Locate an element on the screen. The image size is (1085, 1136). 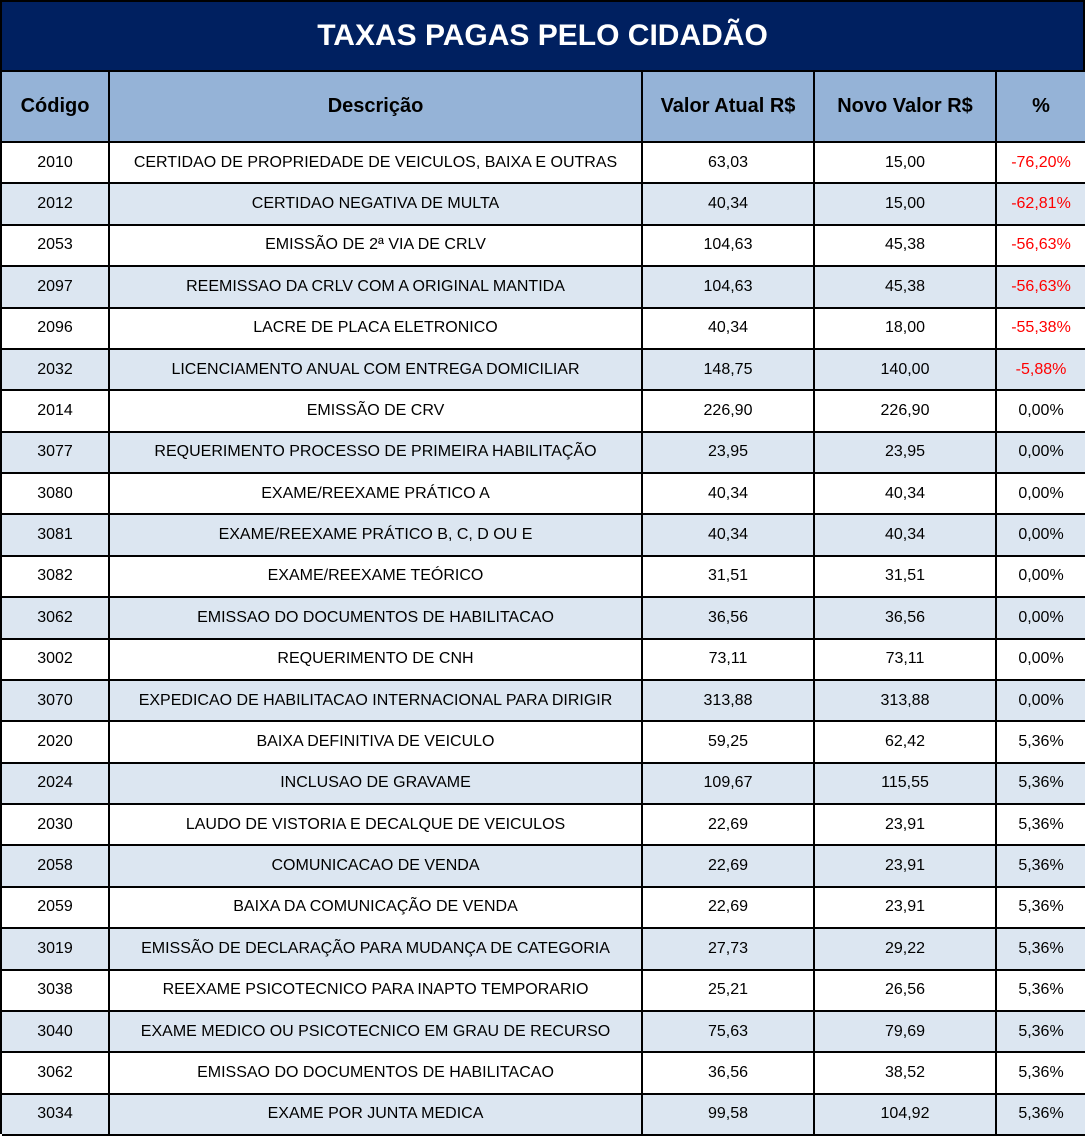
table-cell: 2014 is located at coordinates (56, 412).